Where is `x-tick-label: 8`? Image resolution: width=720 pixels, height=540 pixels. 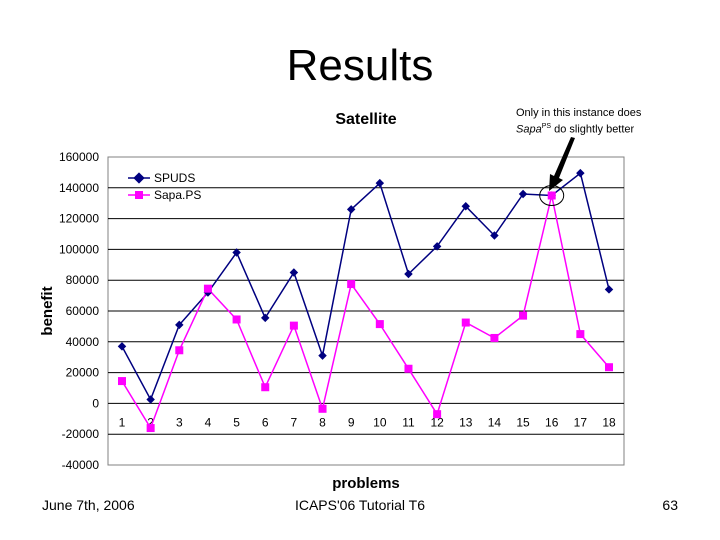
x-tick-label: 8 is located at coordinates (322, 422).